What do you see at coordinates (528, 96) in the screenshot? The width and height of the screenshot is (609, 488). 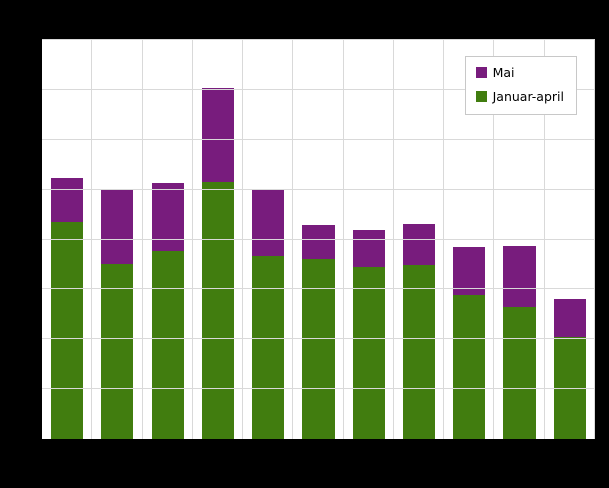 I see `legend-label-januar-april: Januar-april` at bounding box center [528, 96].